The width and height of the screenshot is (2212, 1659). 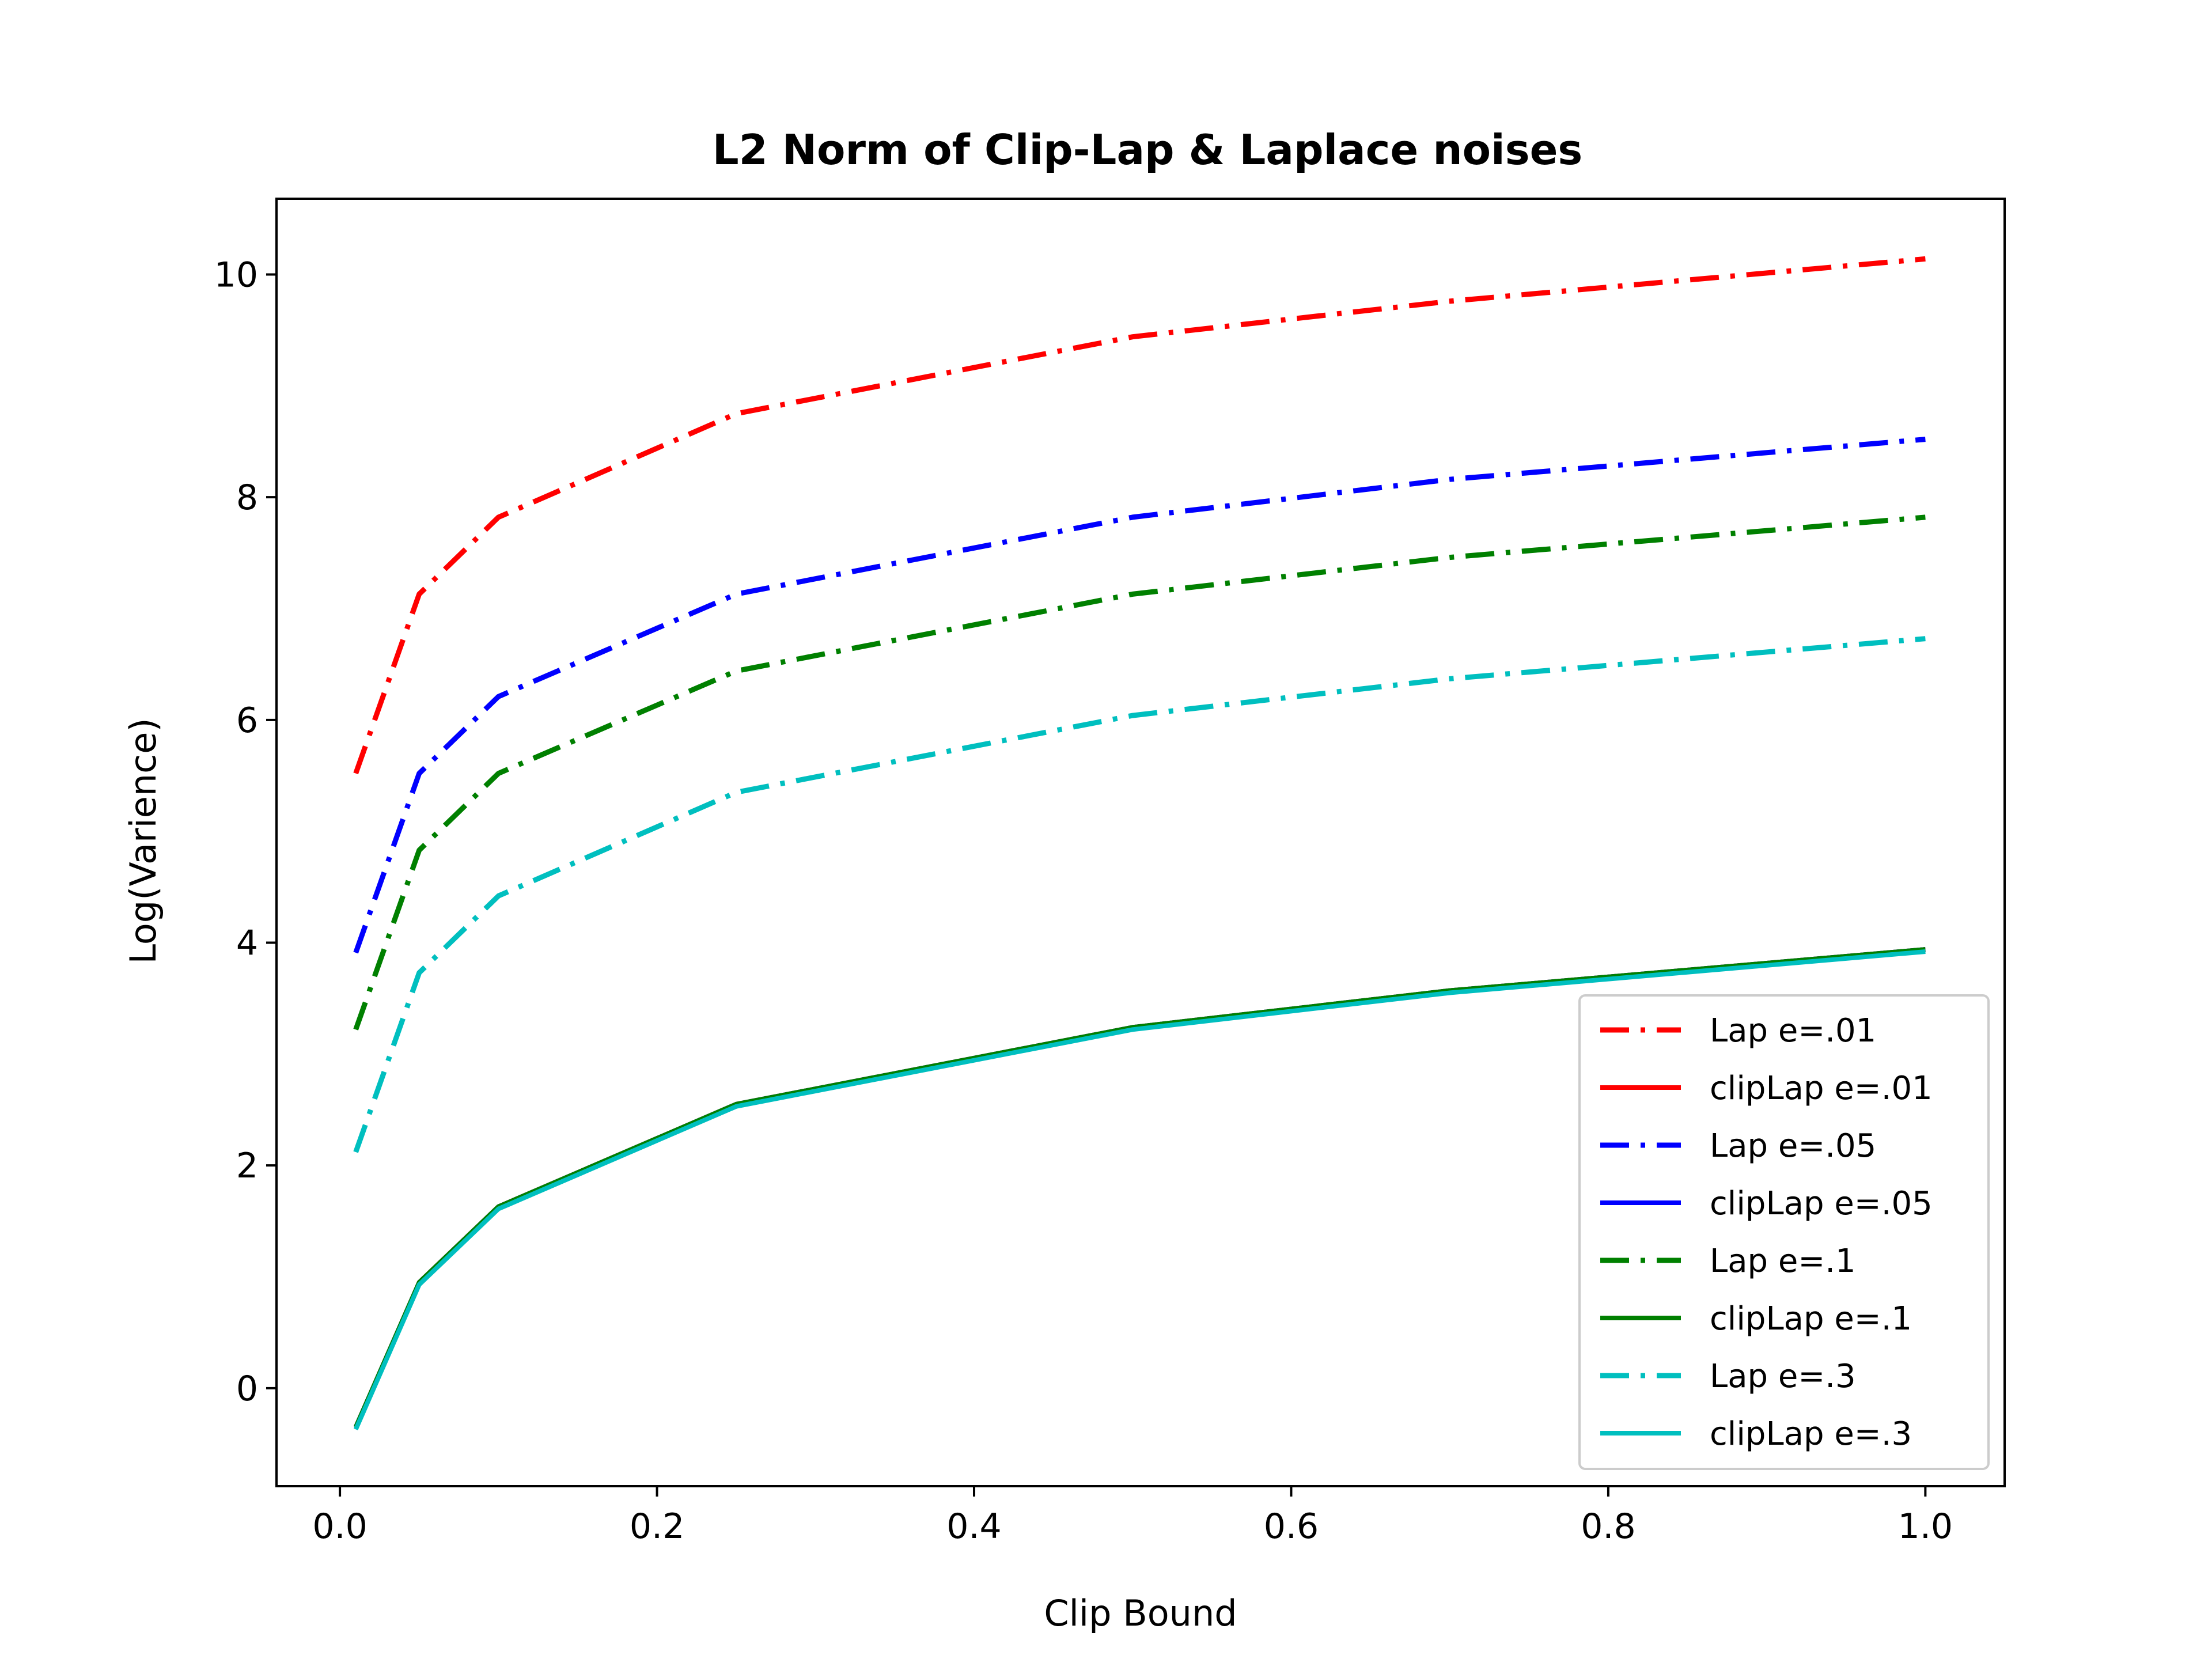 What do you see at coordinates (1811, 1319) in the screenshot?
I see `legend-label: clipLap e=.1` at bounding box center [1811, 1319].